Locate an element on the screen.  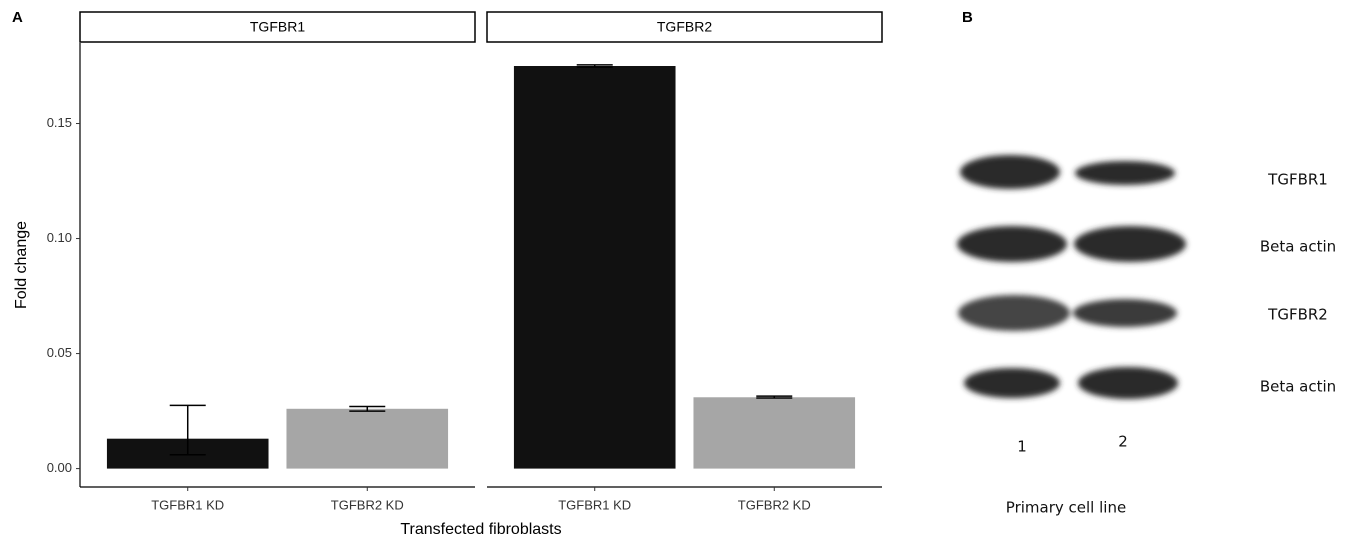
x-axis-title: Transfected fibroblasts is located at coordinates (480, 529).